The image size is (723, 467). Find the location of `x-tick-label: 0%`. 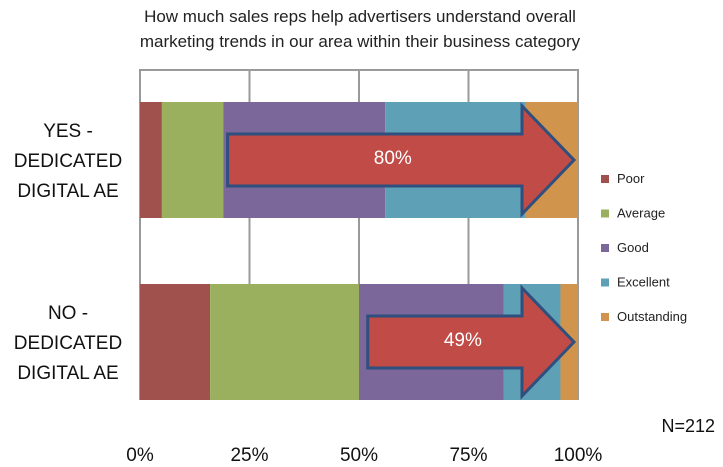

x-tick-label: 0% is located at coordinates (140, 455).